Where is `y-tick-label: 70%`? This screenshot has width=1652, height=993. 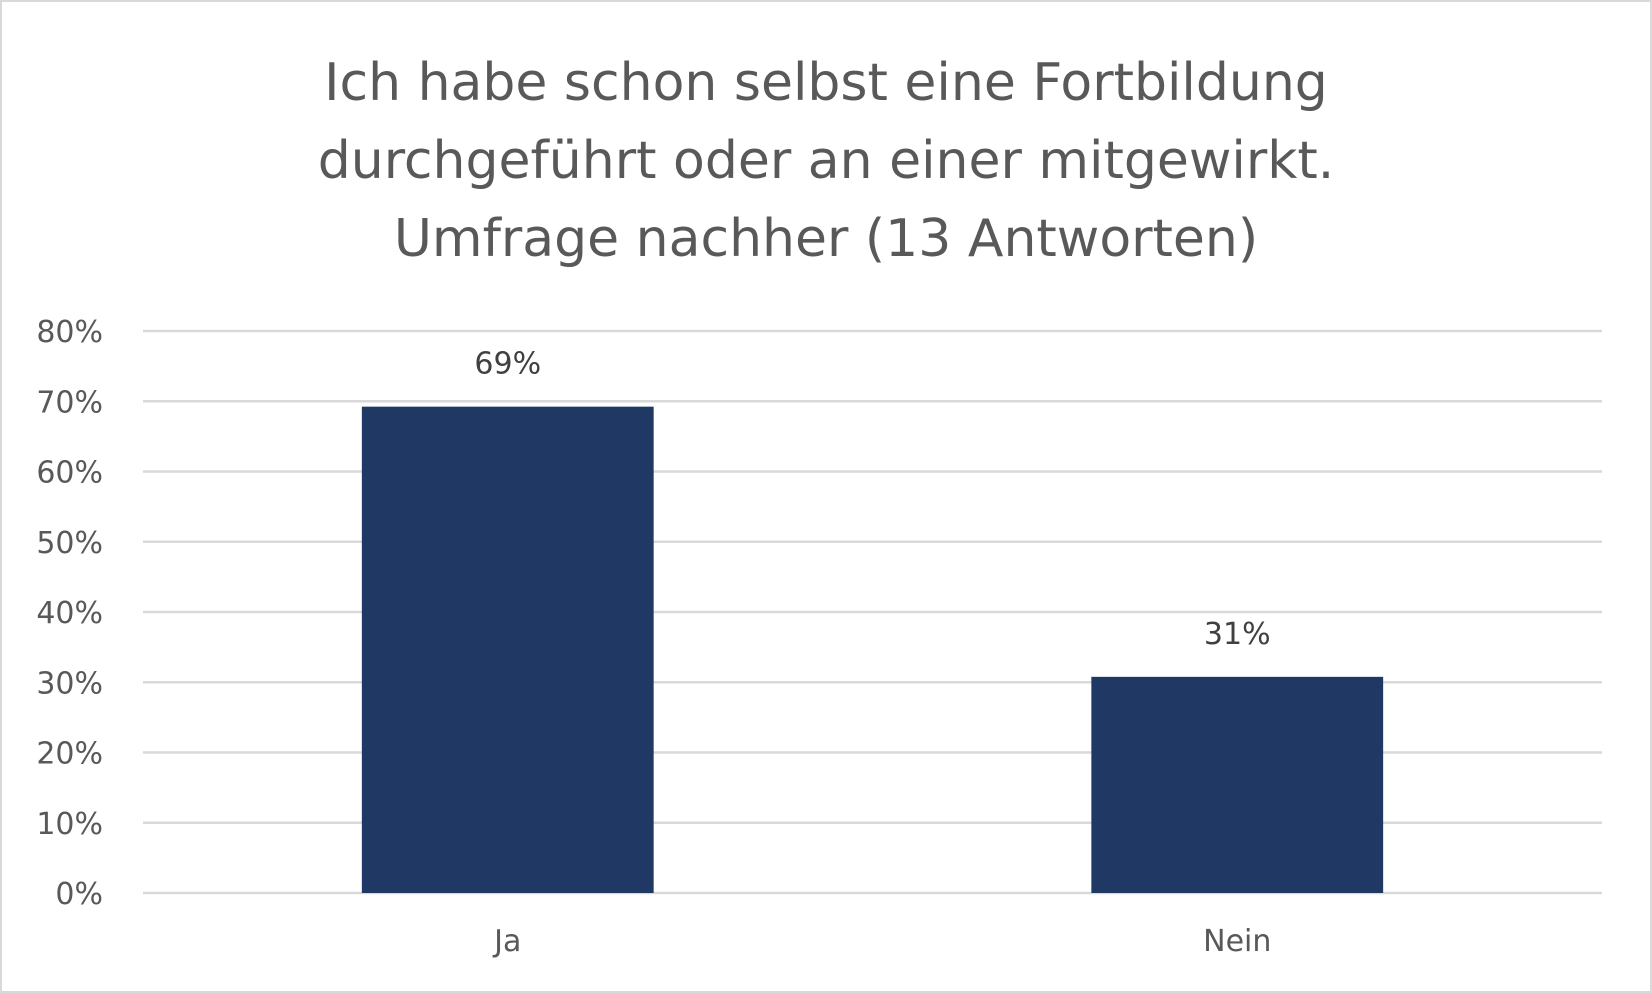 y-tick-label: 70% is located at coordinates (69, 402).